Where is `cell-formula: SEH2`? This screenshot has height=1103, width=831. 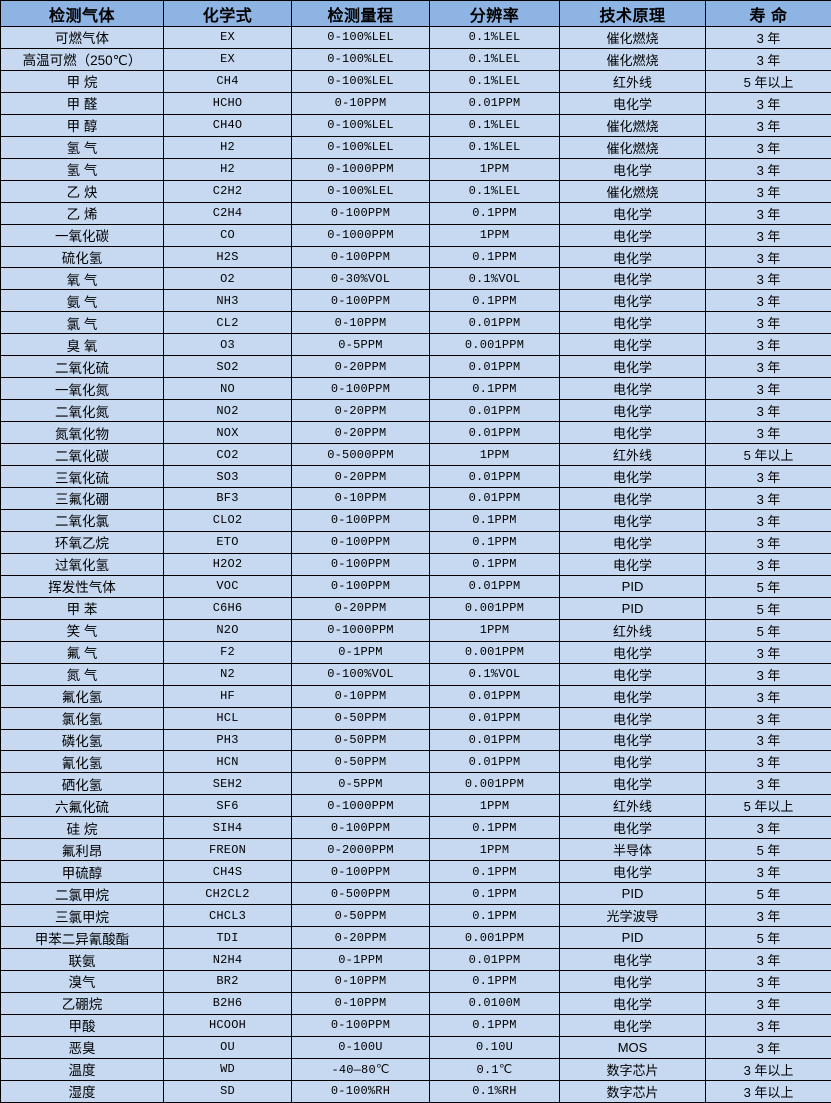 cell-formula: SEH2 is located at coordinates (228, 784).